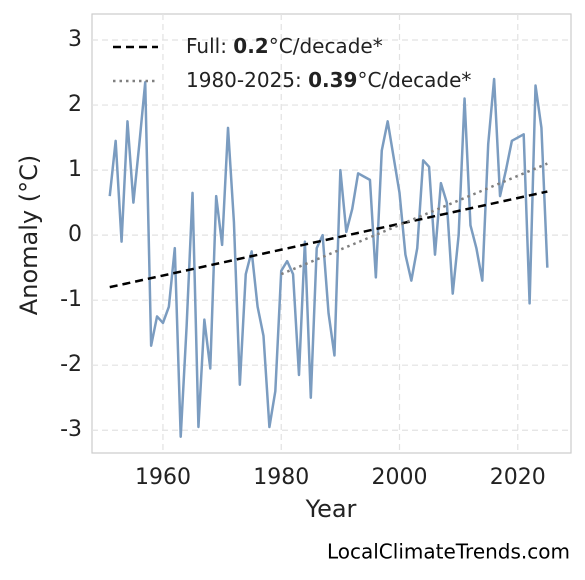 This screenshot has height=580, width=585. Describe the element at coordinates (332, 80) in the screenshot. I see `legend-rate: 0.39` at that location.